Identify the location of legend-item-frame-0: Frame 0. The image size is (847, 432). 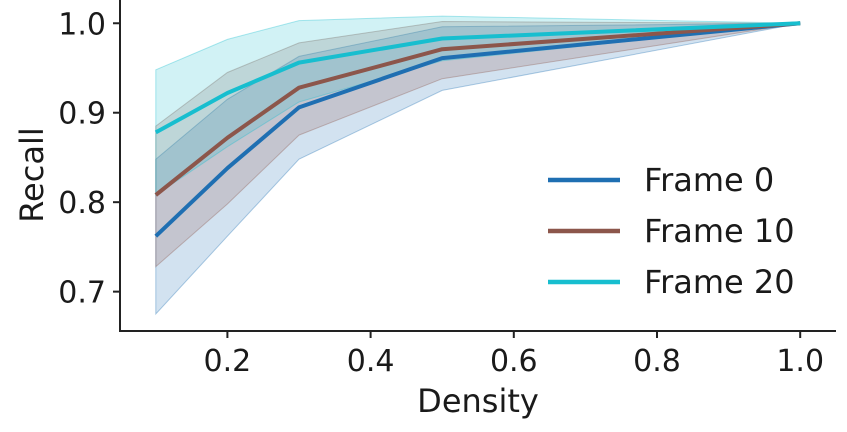
(661, 180).